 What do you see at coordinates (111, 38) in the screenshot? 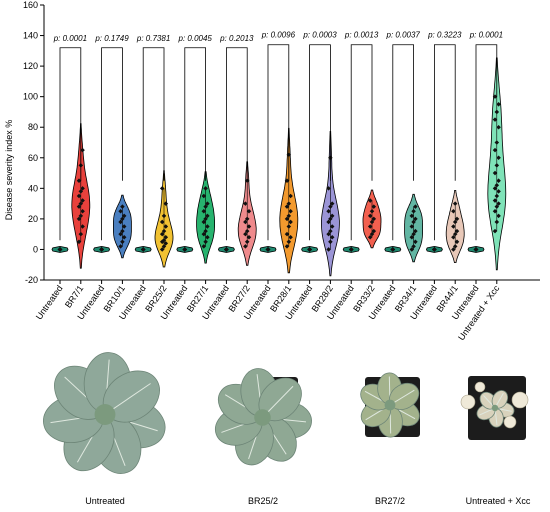
I see `p-value-label: p: 0.1749` at bounding box center [111, 38].